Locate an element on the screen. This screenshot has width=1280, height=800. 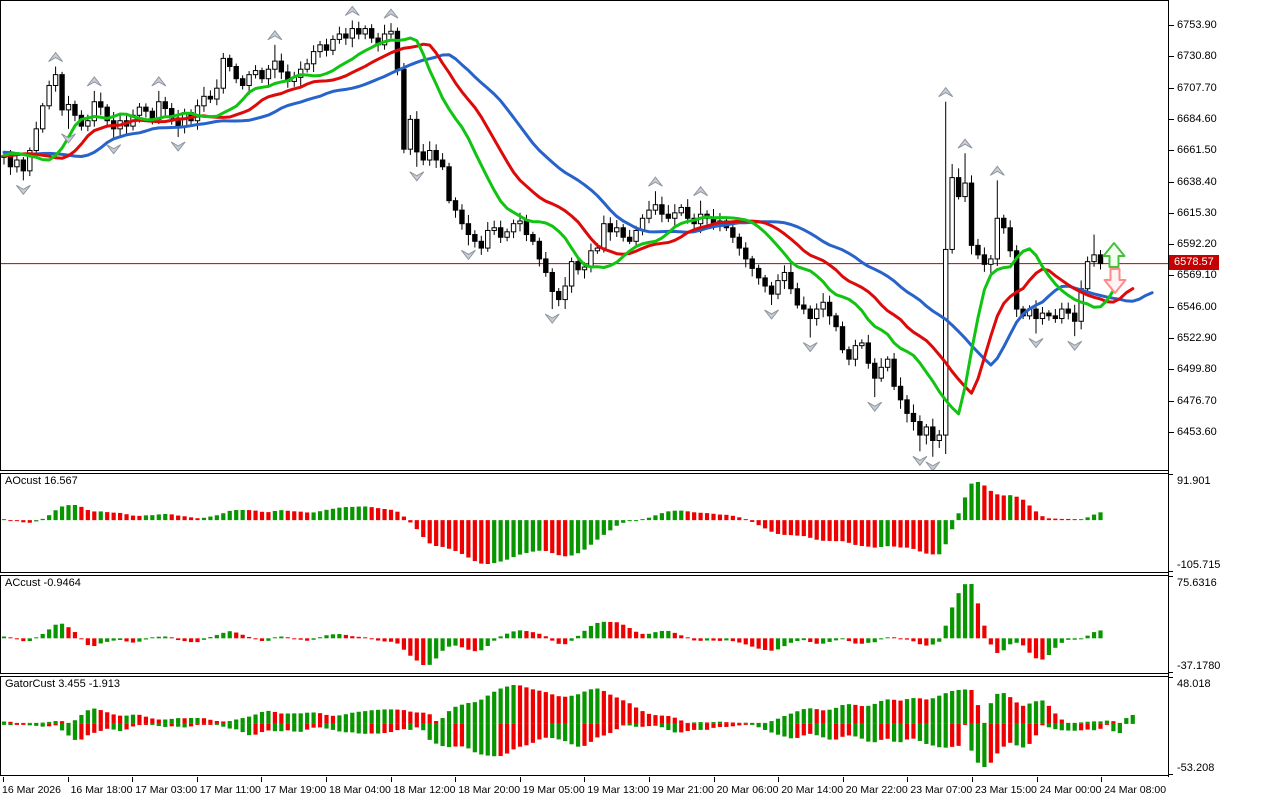
gator-indicator-window: GatorCust 3.455 -1.913 is located at coordinates (584, 726).